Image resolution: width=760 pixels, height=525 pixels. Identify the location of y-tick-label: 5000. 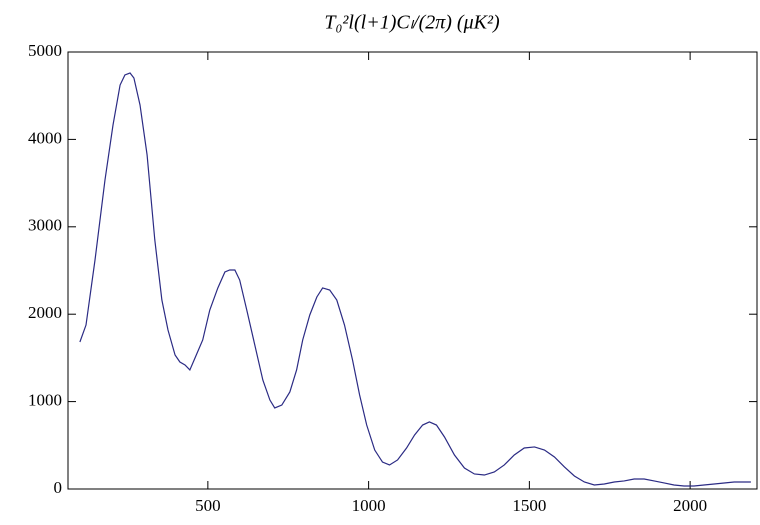
(45, 50).